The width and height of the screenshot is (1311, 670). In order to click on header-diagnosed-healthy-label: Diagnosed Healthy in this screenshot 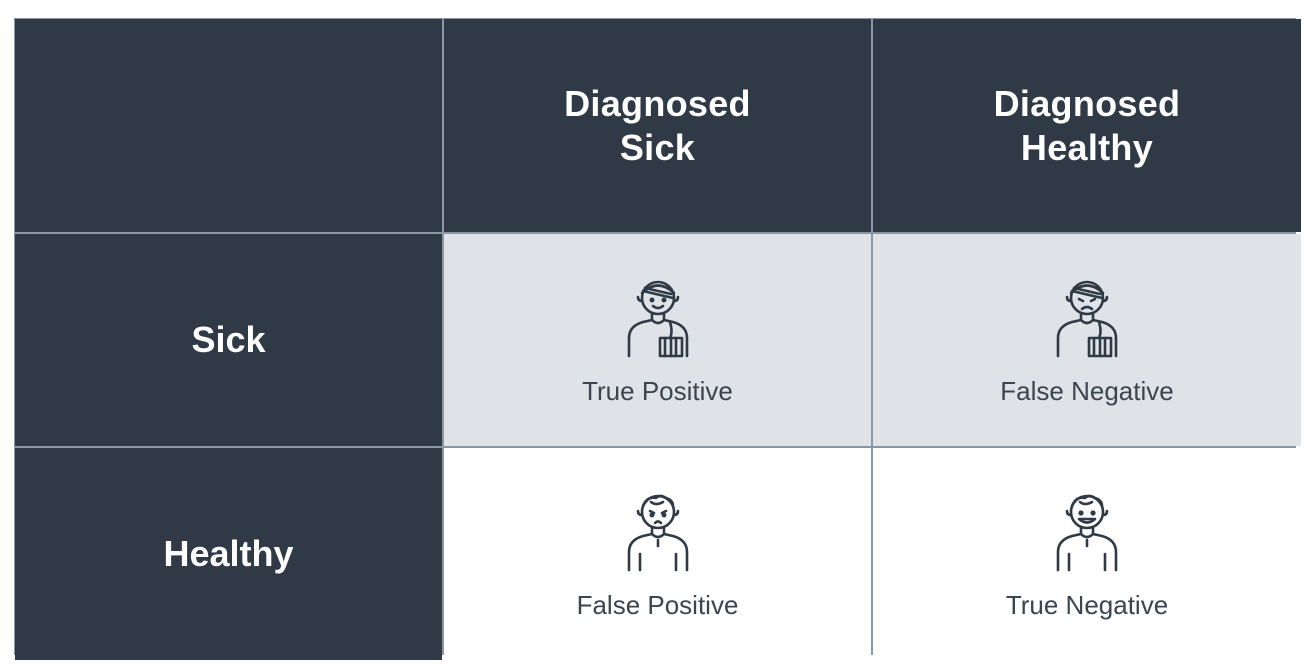, I will do `click(1087, 125)`.